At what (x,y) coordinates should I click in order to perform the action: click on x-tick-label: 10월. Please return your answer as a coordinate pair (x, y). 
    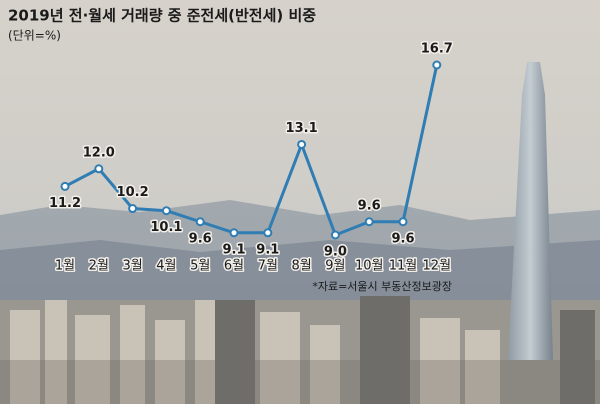
    Looking at the image, I should click on (369, 266).